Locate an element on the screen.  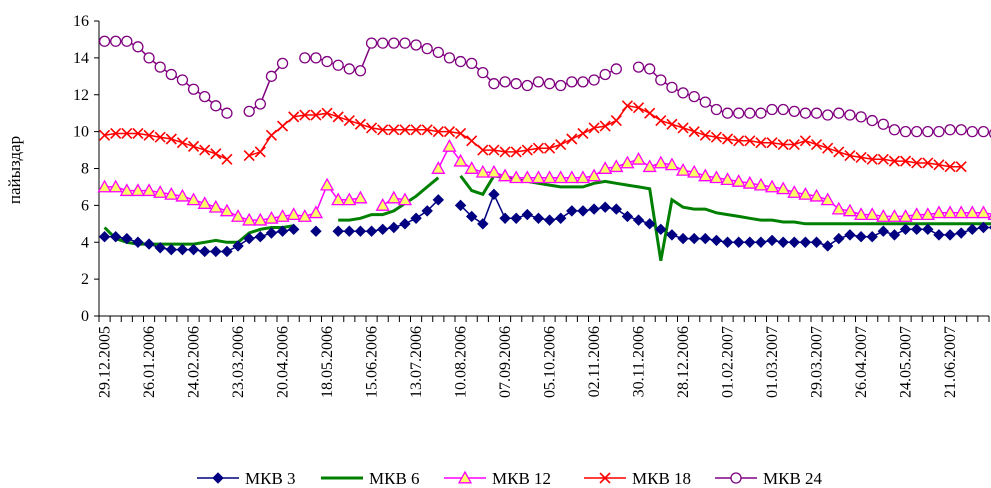
legend-label: МКВ 24 is located at coordinates (793, 478).